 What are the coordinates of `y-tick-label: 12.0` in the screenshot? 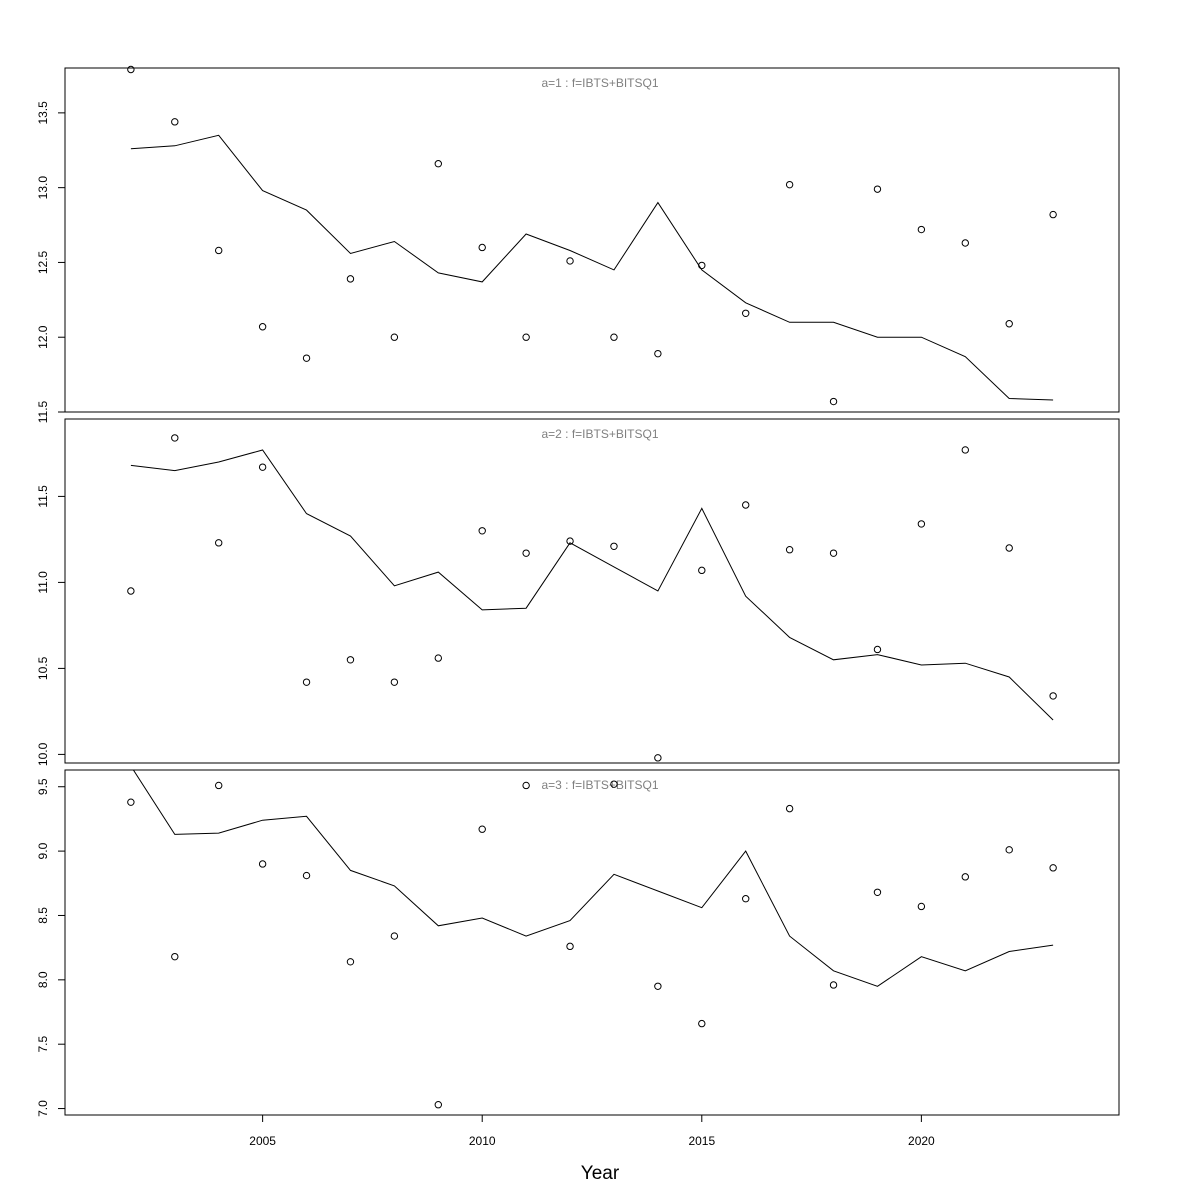 It's located at (43, 337).